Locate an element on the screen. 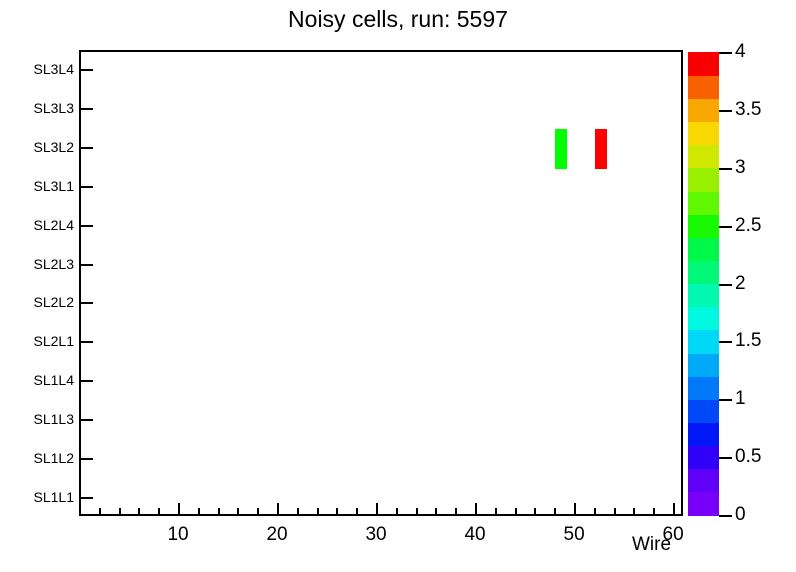  y-axis-label-sl2l1: SL2L1 is located at coordinates (53, 341).